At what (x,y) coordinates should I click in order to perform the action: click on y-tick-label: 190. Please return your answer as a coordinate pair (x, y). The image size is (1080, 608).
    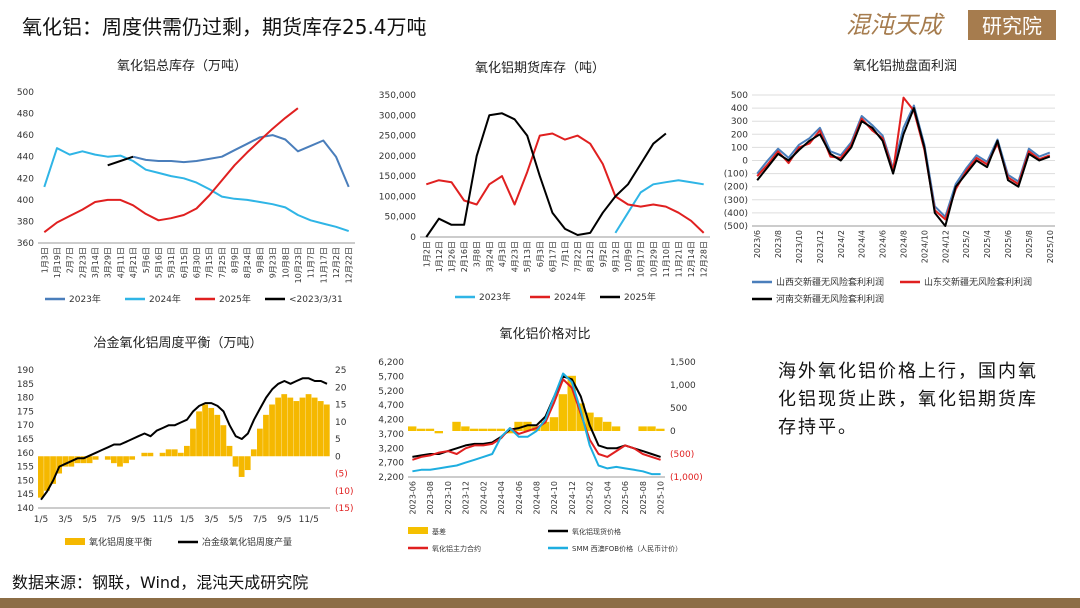
    Looking at the image, I should click on (25, 371).